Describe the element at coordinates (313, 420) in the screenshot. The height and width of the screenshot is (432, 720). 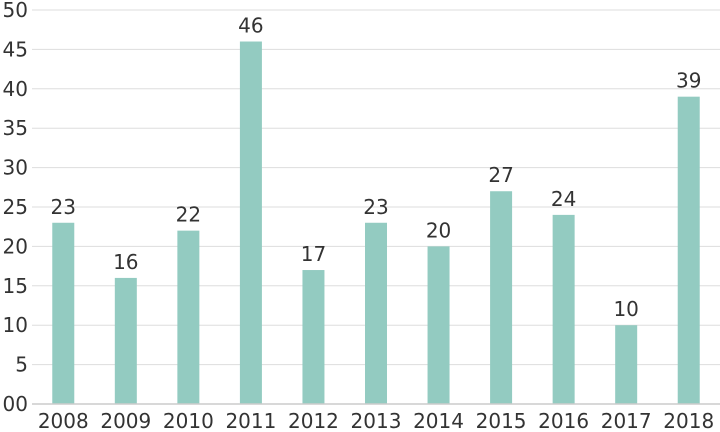
I see `x-tick-label: 2012` at that location.